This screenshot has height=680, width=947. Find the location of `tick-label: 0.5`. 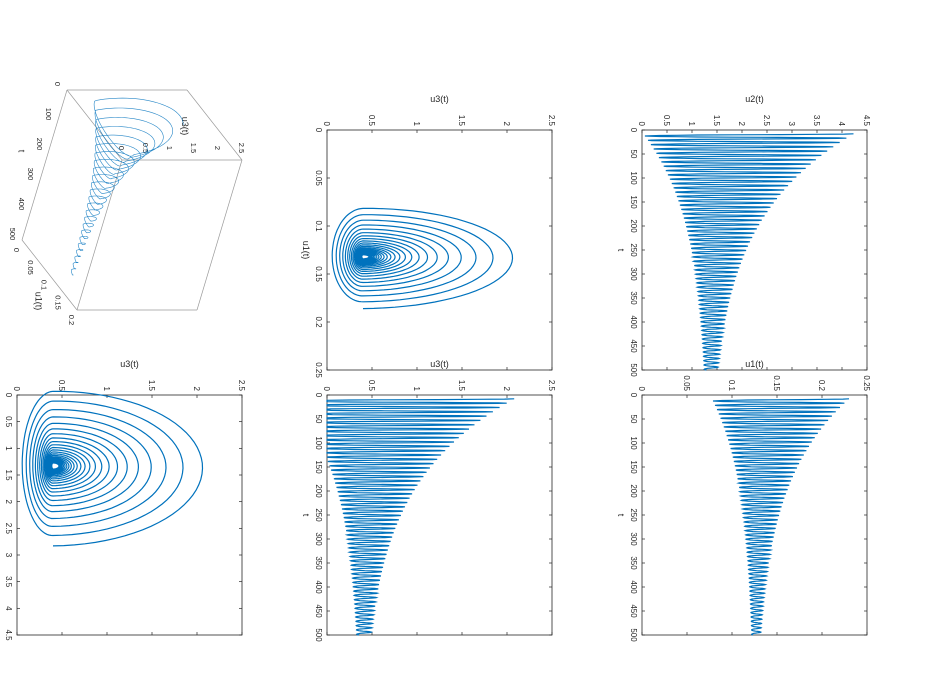

tick-label: 0.5 is located at coordinates (145, 148).